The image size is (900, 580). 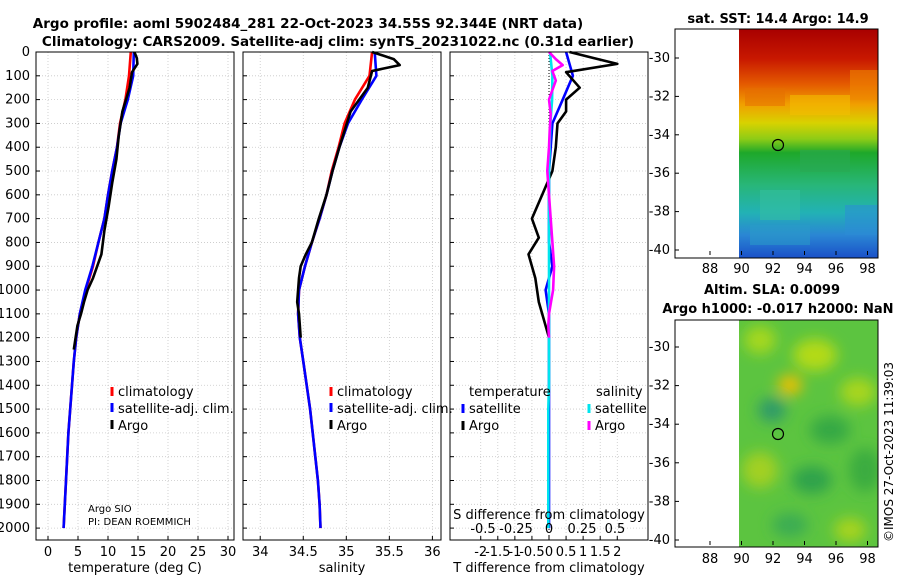 I want to click on x-tick-label: 30, so click(x=228, y=552).